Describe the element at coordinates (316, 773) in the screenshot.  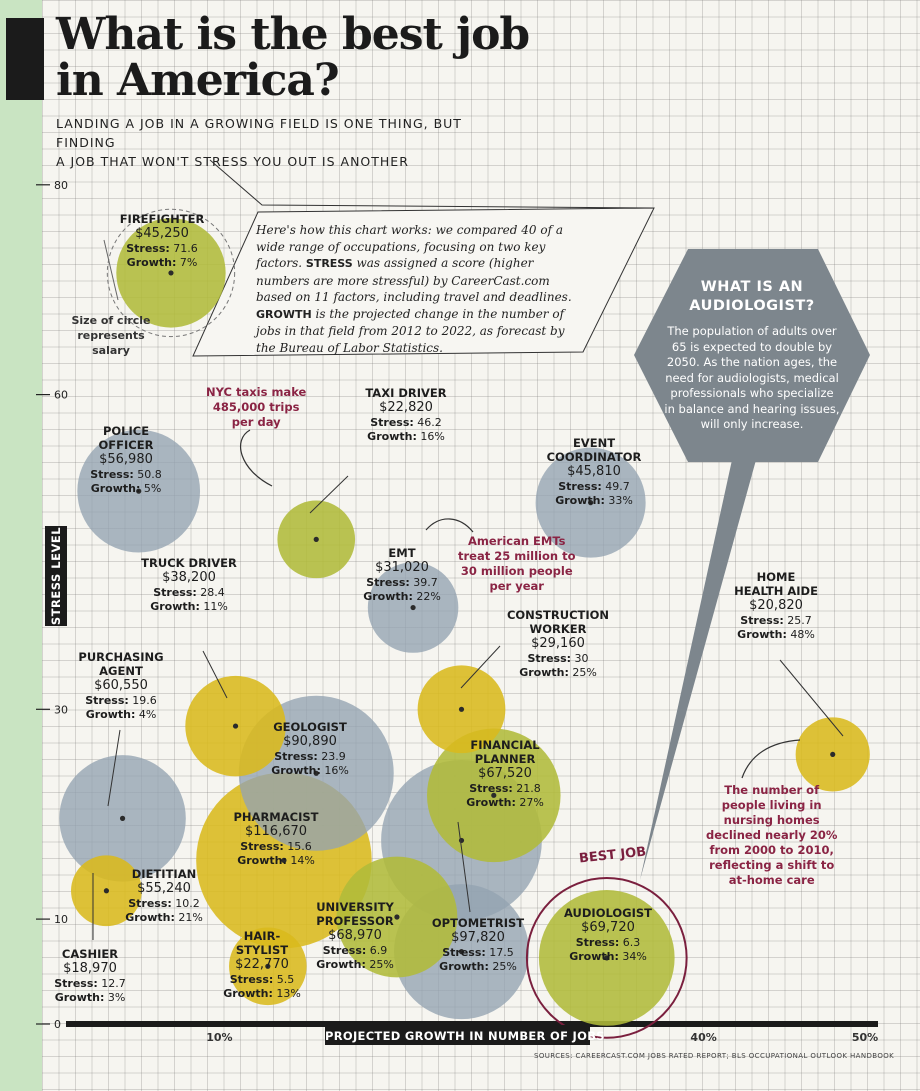
I see `dot-geologist` at that location.